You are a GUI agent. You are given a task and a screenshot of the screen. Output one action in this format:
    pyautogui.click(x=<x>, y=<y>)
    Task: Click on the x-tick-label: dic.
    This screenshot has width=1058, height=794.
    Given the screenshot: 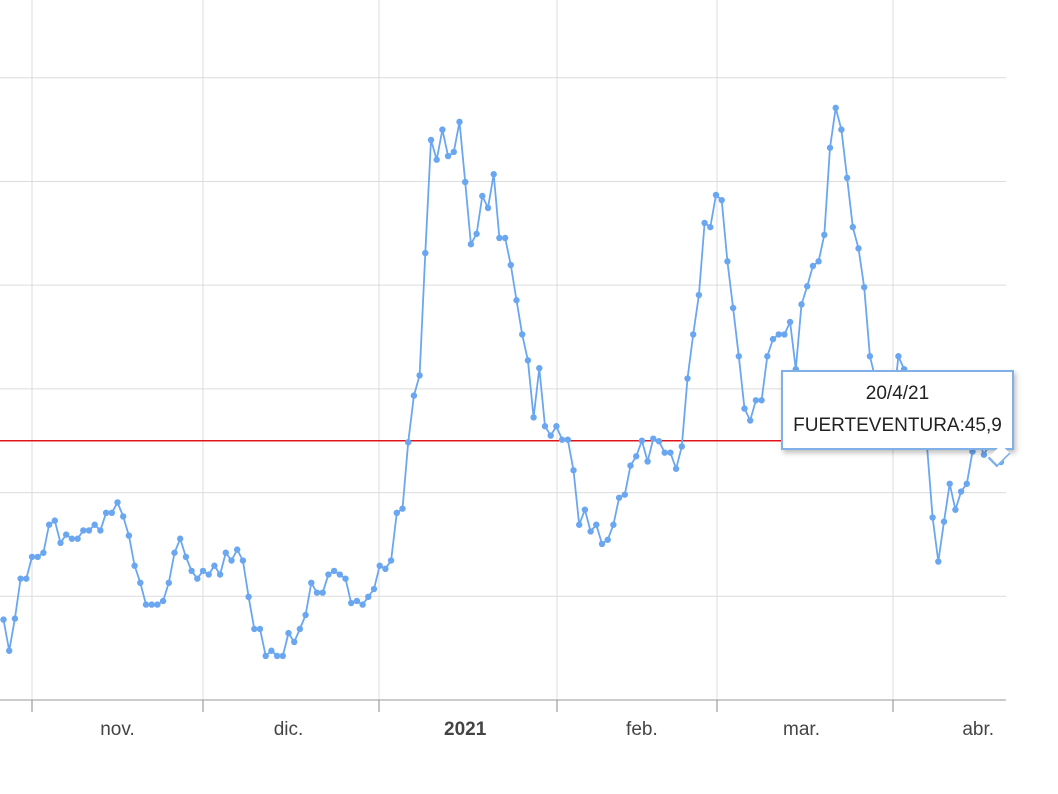 What is the action you would take?
    pyautogui.click(x=289, y=729)
    